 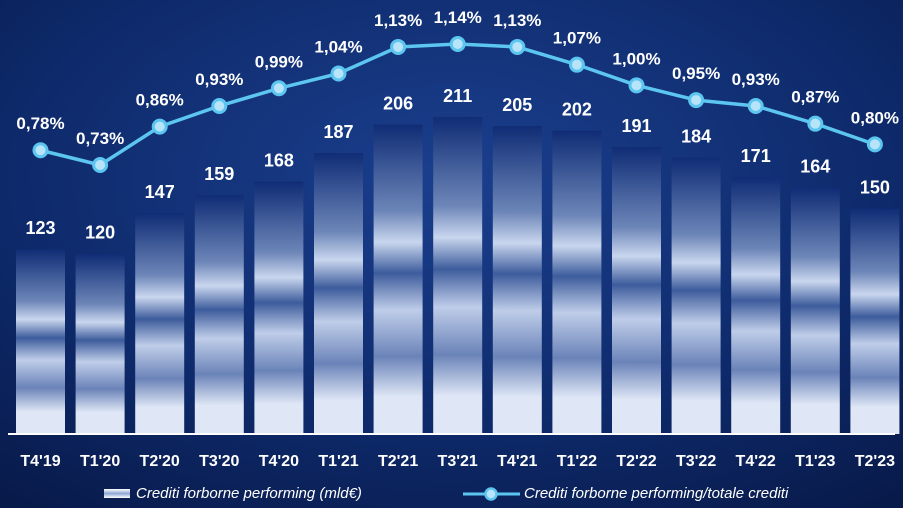 What do you see at coordinates (398, 104) in the screenshot?
I see `bar-value-label-6: 206` at bounding box center [398, 104].